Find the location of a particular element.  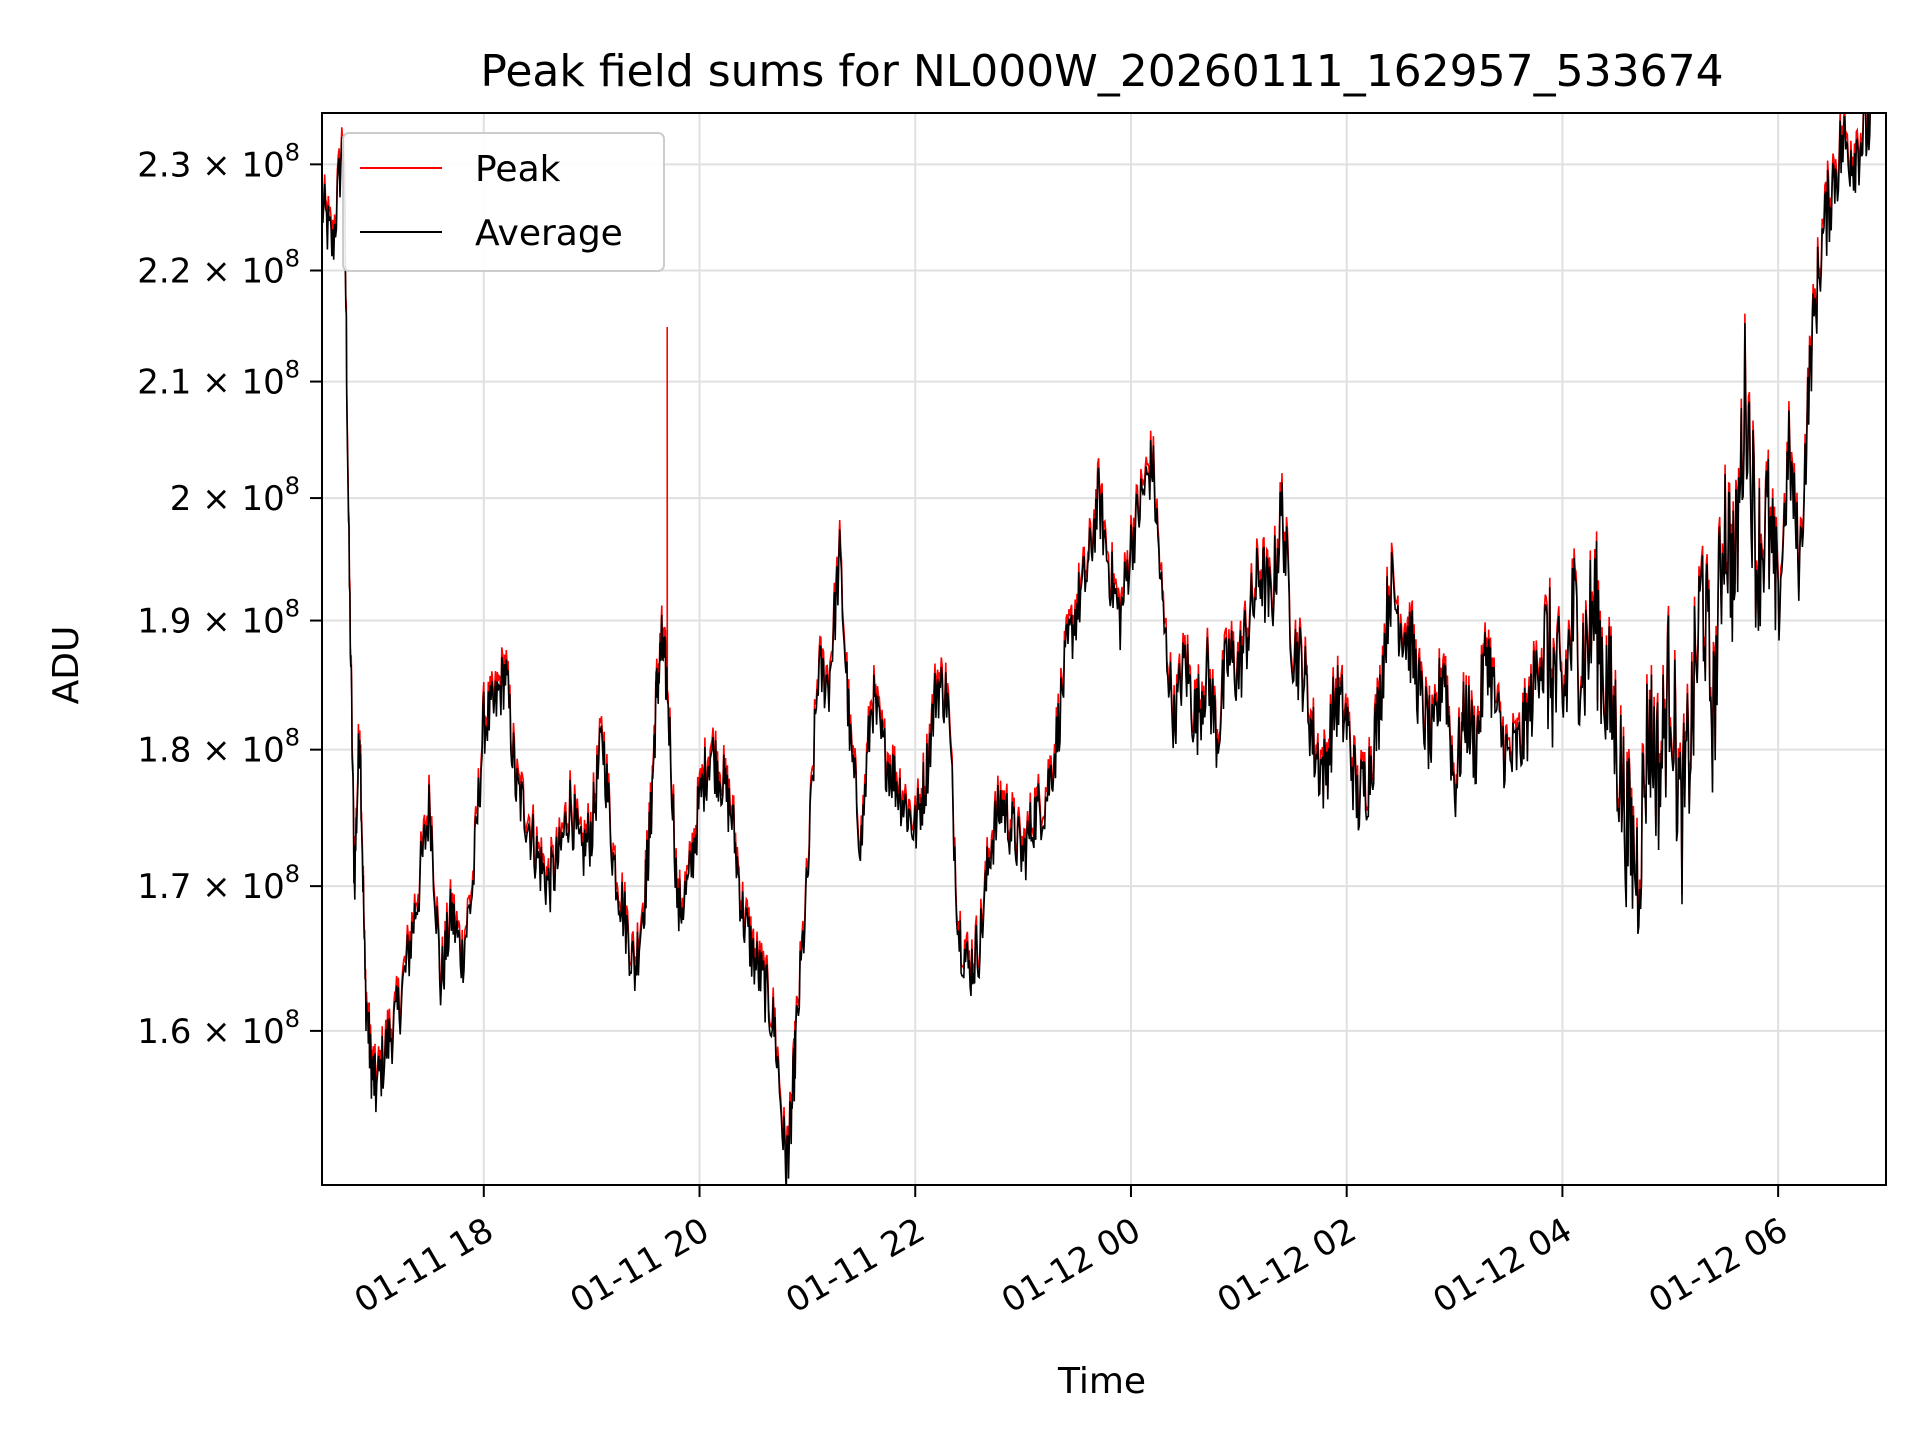

x-tick-label: 01-11 18 is located at coordinates (424, 1265).